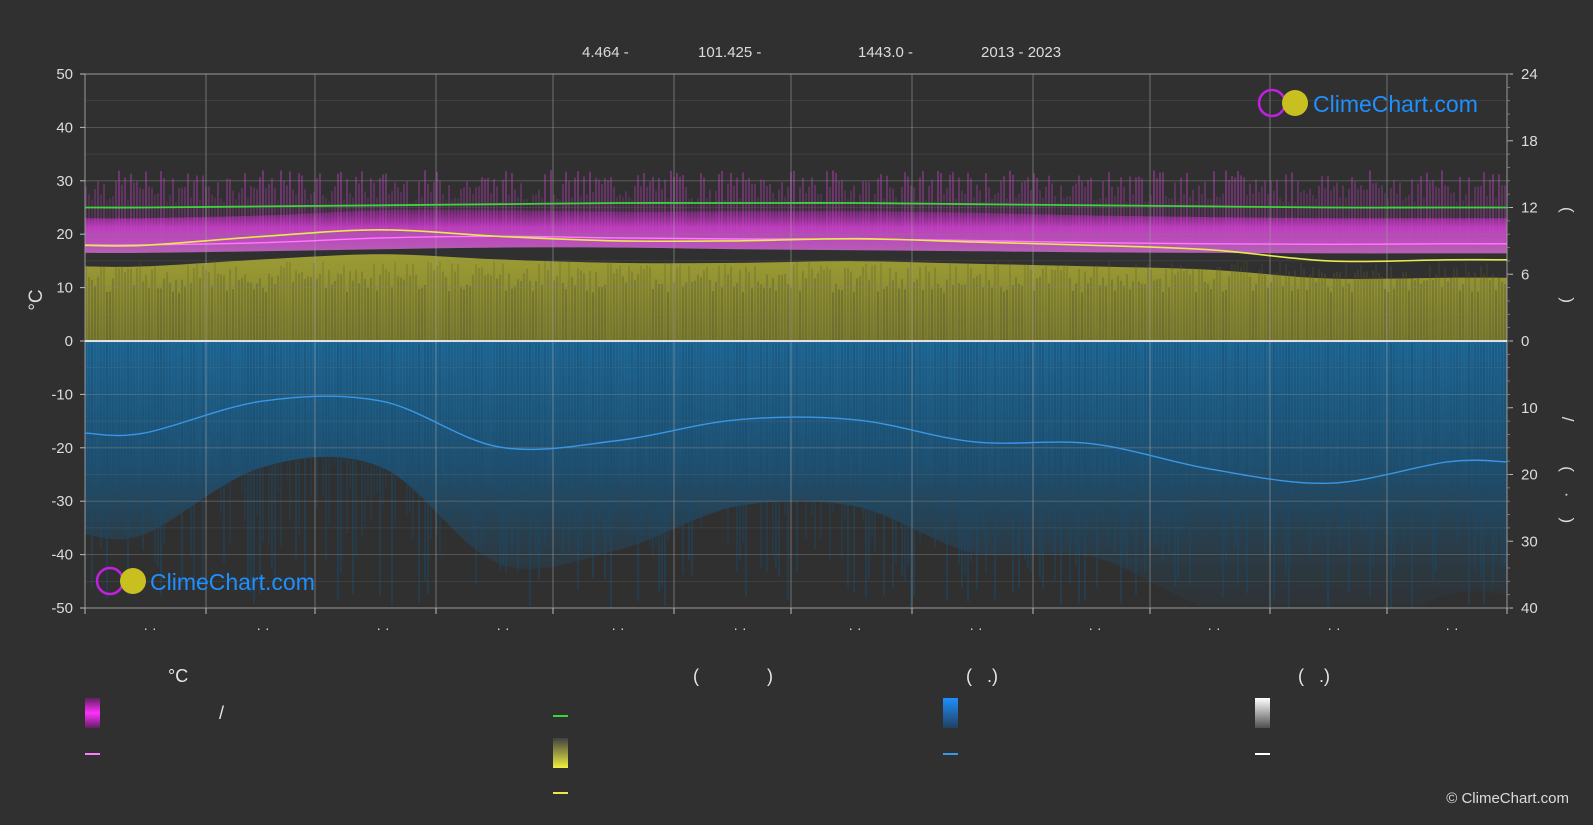 The width and height of the screenshot is (1593, 825). Describe the element at coordinates (770, 676) in the screenshot. I see `legend-sun-header-close: )` at that location.